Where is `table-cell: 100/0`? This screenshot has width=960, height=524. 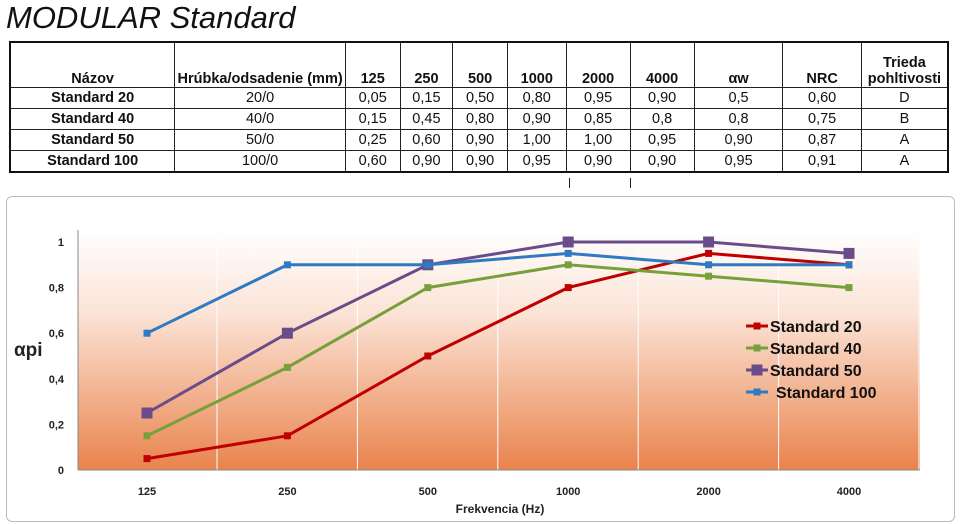
table-cell: 100/0 is located at coordinates (260, 161).